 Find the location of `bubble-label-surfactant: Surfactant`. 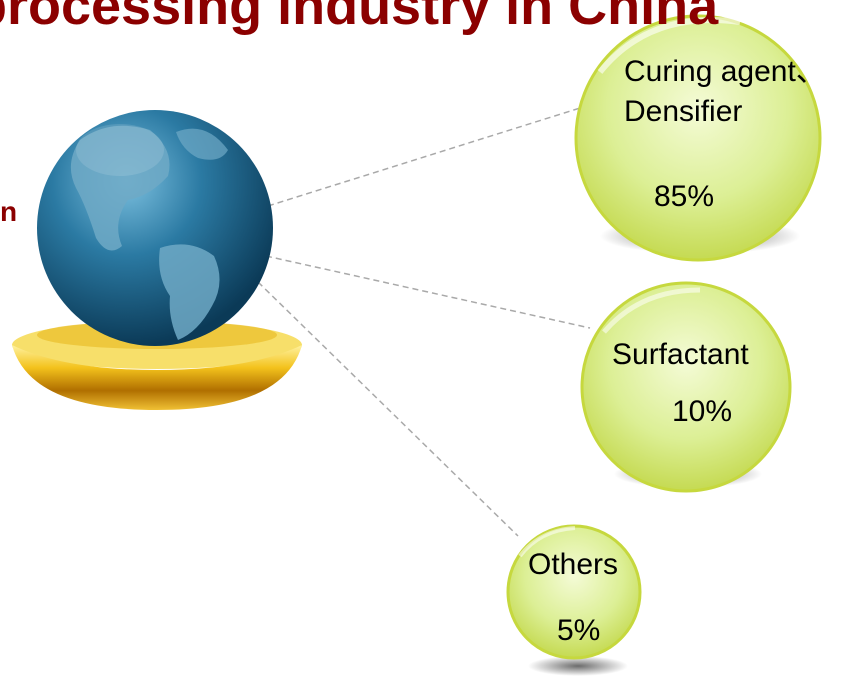

bubble-label-surfactant: Surfactant is located at coordinates (680, 354).